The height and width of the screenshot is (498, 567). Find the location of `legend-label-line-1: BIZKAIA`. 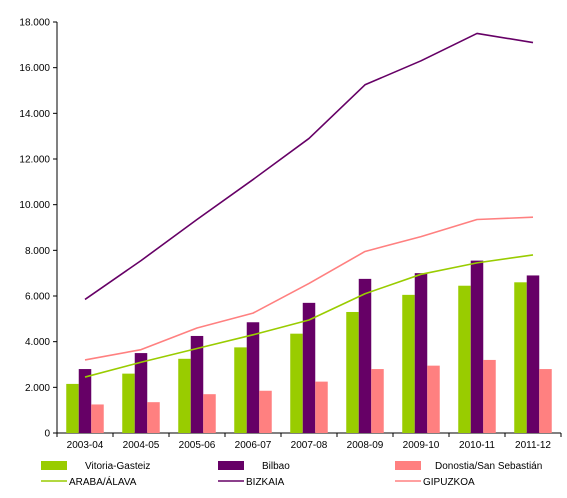

legend-label-line-1: BIZKAIA is located at coordinates (265, 482).